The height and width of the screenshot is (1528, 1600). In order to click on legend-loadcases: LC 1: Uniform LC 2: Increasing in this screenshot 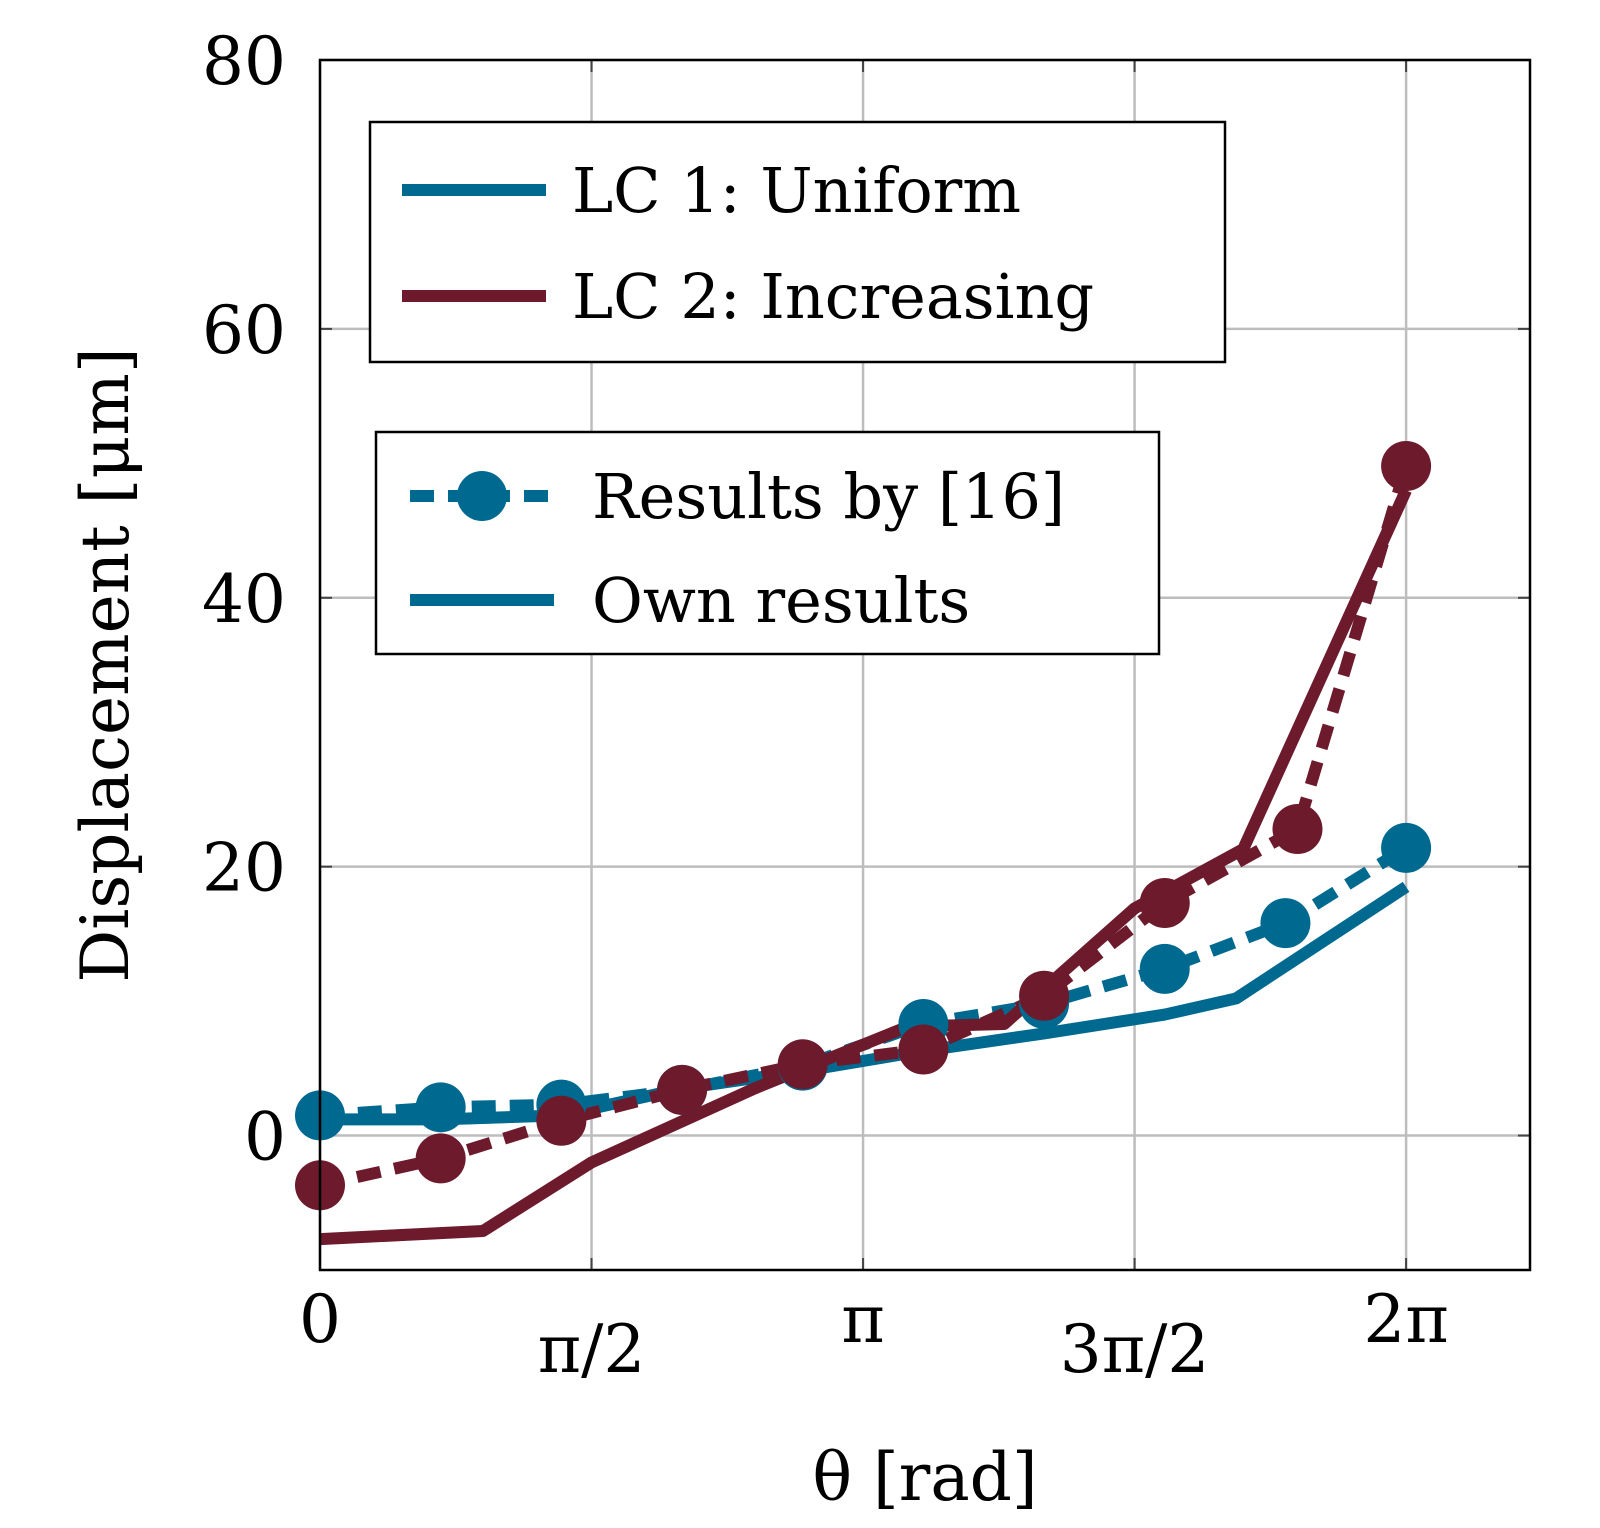, I will do `click(797, 242)`.